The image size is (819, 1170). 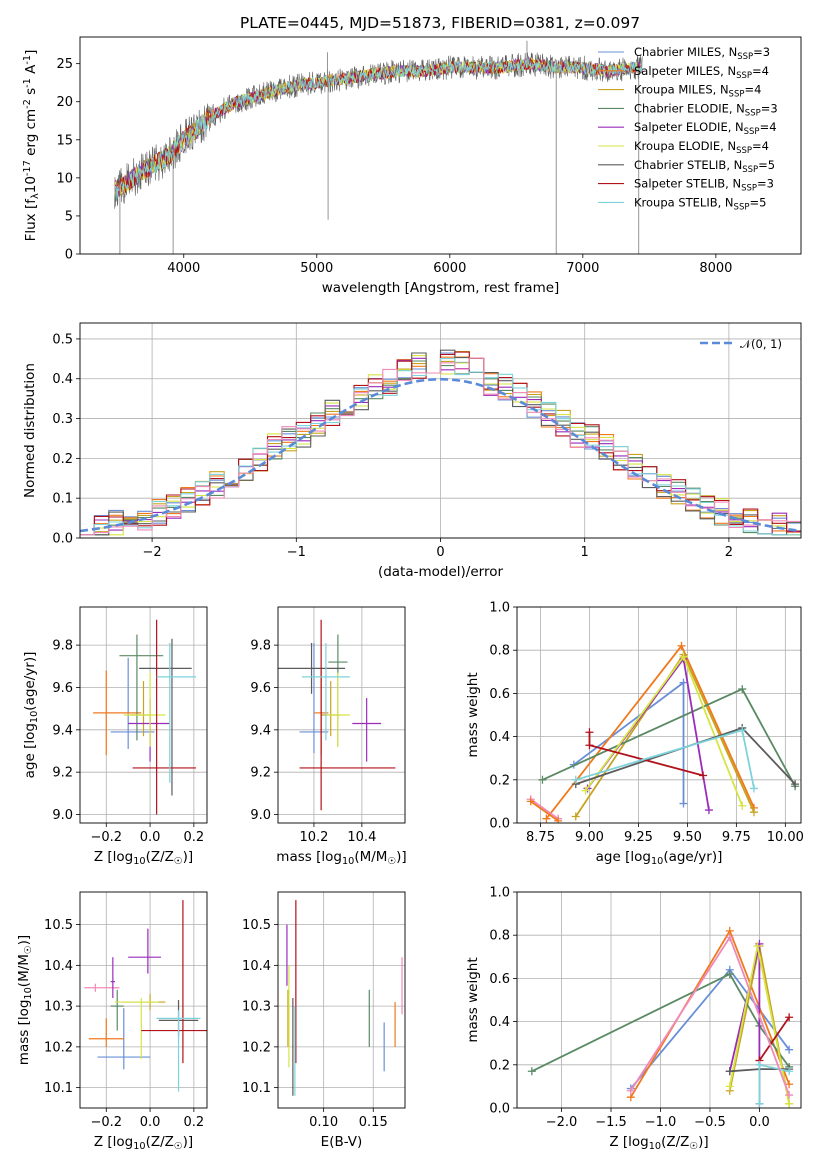 I want to click on x-tick-label: 0, so click(x=440, y=552).